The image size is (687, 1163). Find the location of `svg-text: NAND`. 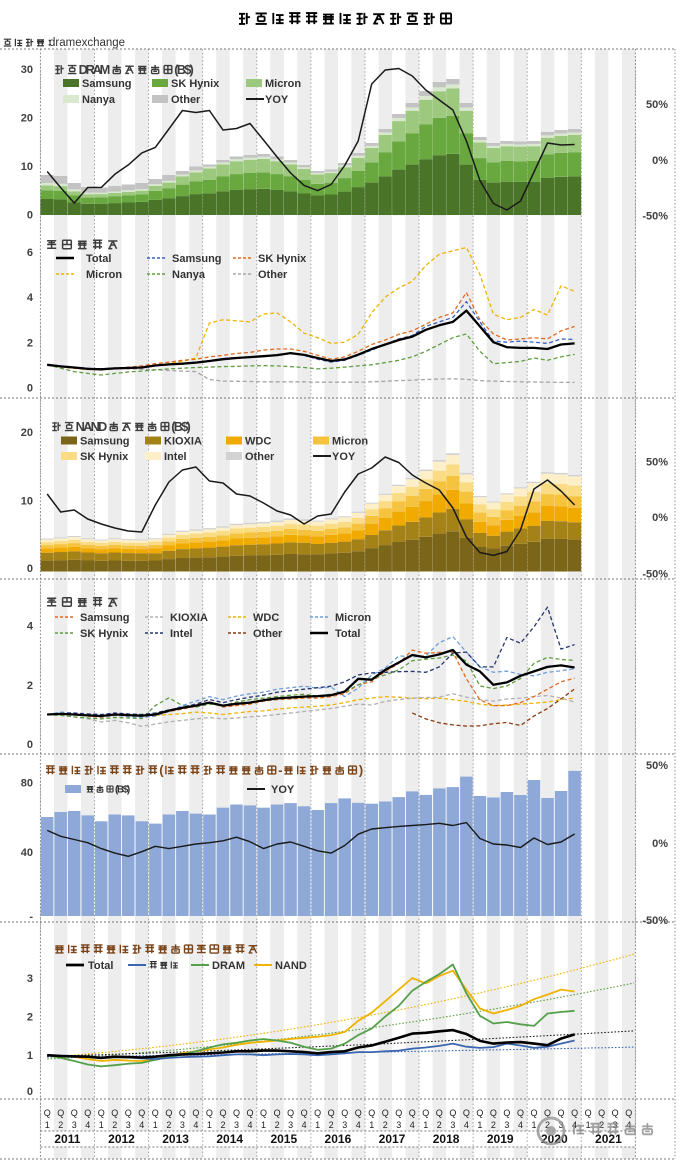

svg-text: NAND is located at coordinates (291, 966).